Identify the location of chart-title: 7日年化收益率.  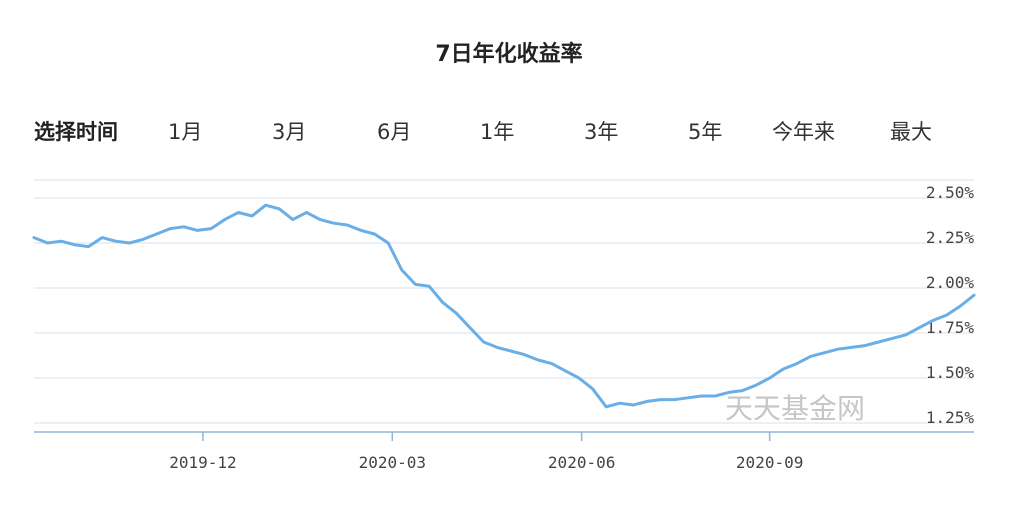
(509, 54).